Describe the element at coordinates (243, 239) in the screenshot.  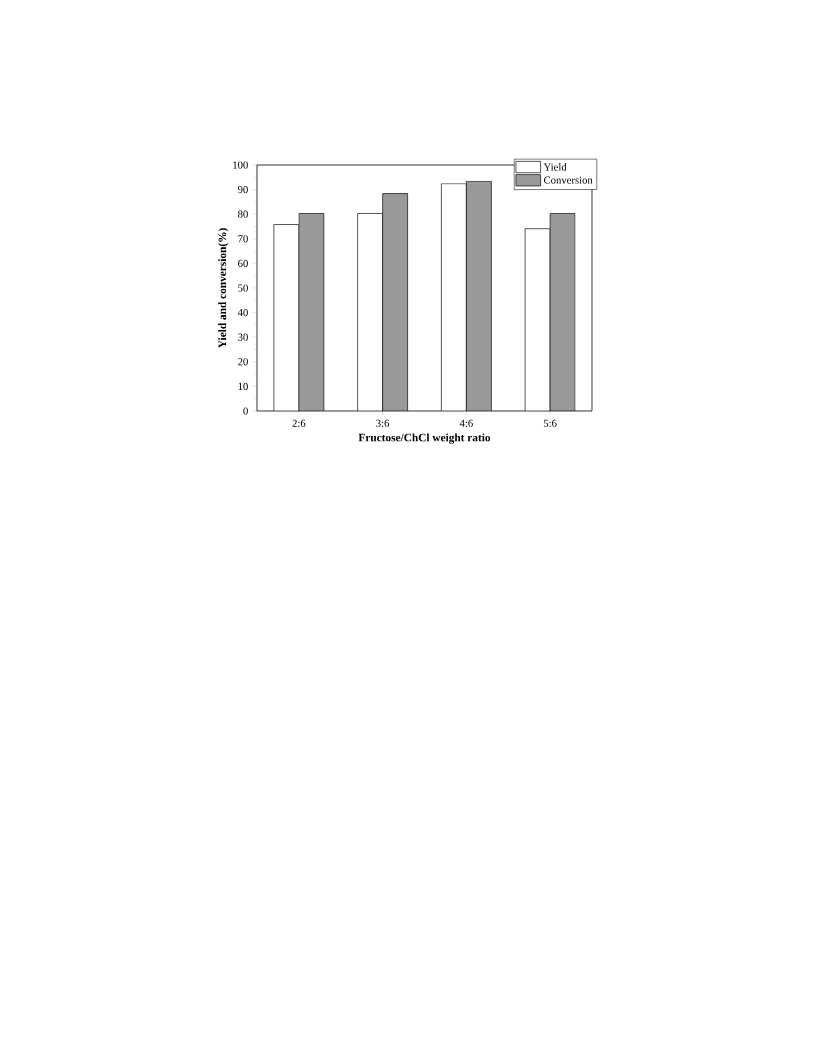
I see `y-tick-label: 70` at that location.